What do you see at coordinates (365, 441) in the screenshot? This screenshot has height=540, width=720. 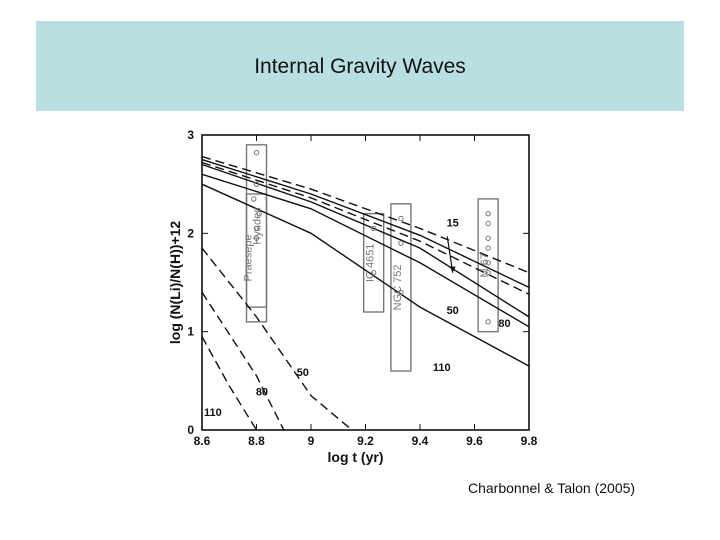 I see `x-tick-label: 9.2` at bounding box center [365, 441].